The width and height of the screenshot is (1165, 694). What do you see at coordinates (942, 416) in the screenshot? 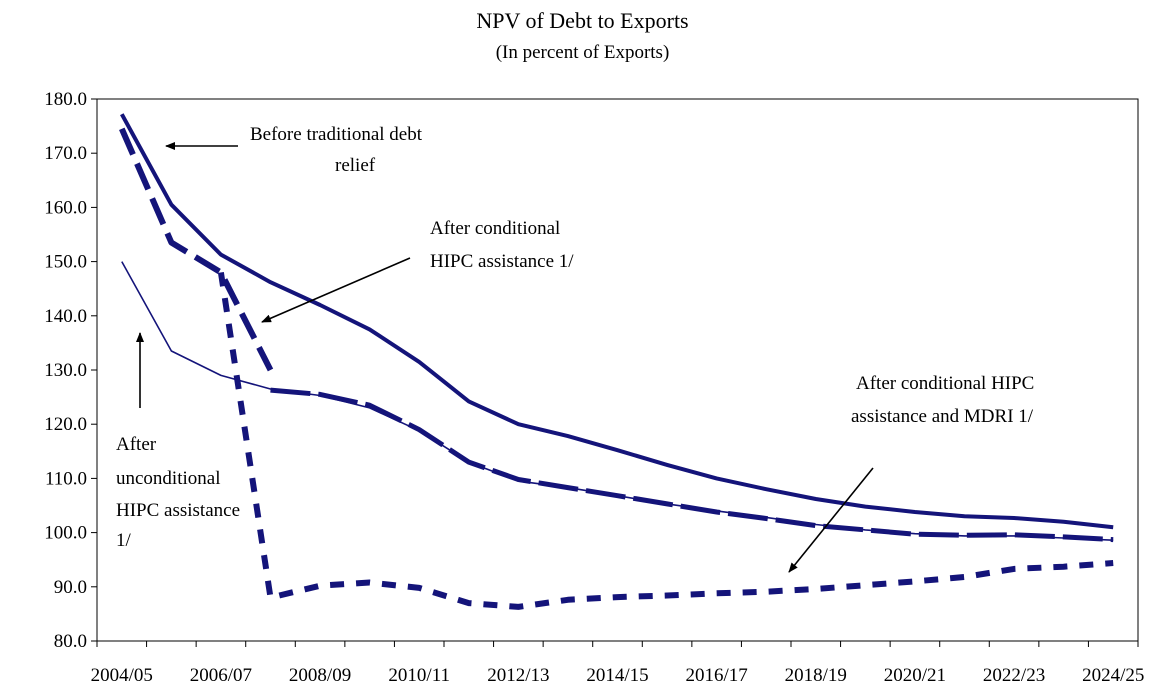
I see `annotation-text: assistance and MDRI 1/` at bounding box center [942, 416].